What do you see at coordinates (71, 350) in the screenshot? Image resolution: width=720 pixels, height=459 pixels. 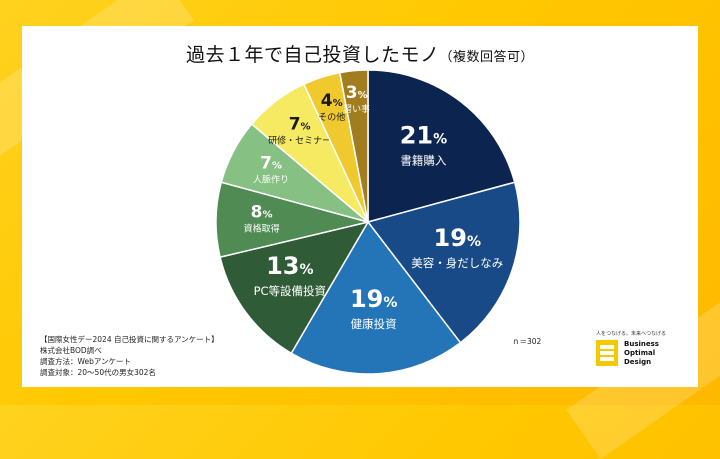 I see `note-line: 株式会社BOD調べ` at bounding box center [71, 350].